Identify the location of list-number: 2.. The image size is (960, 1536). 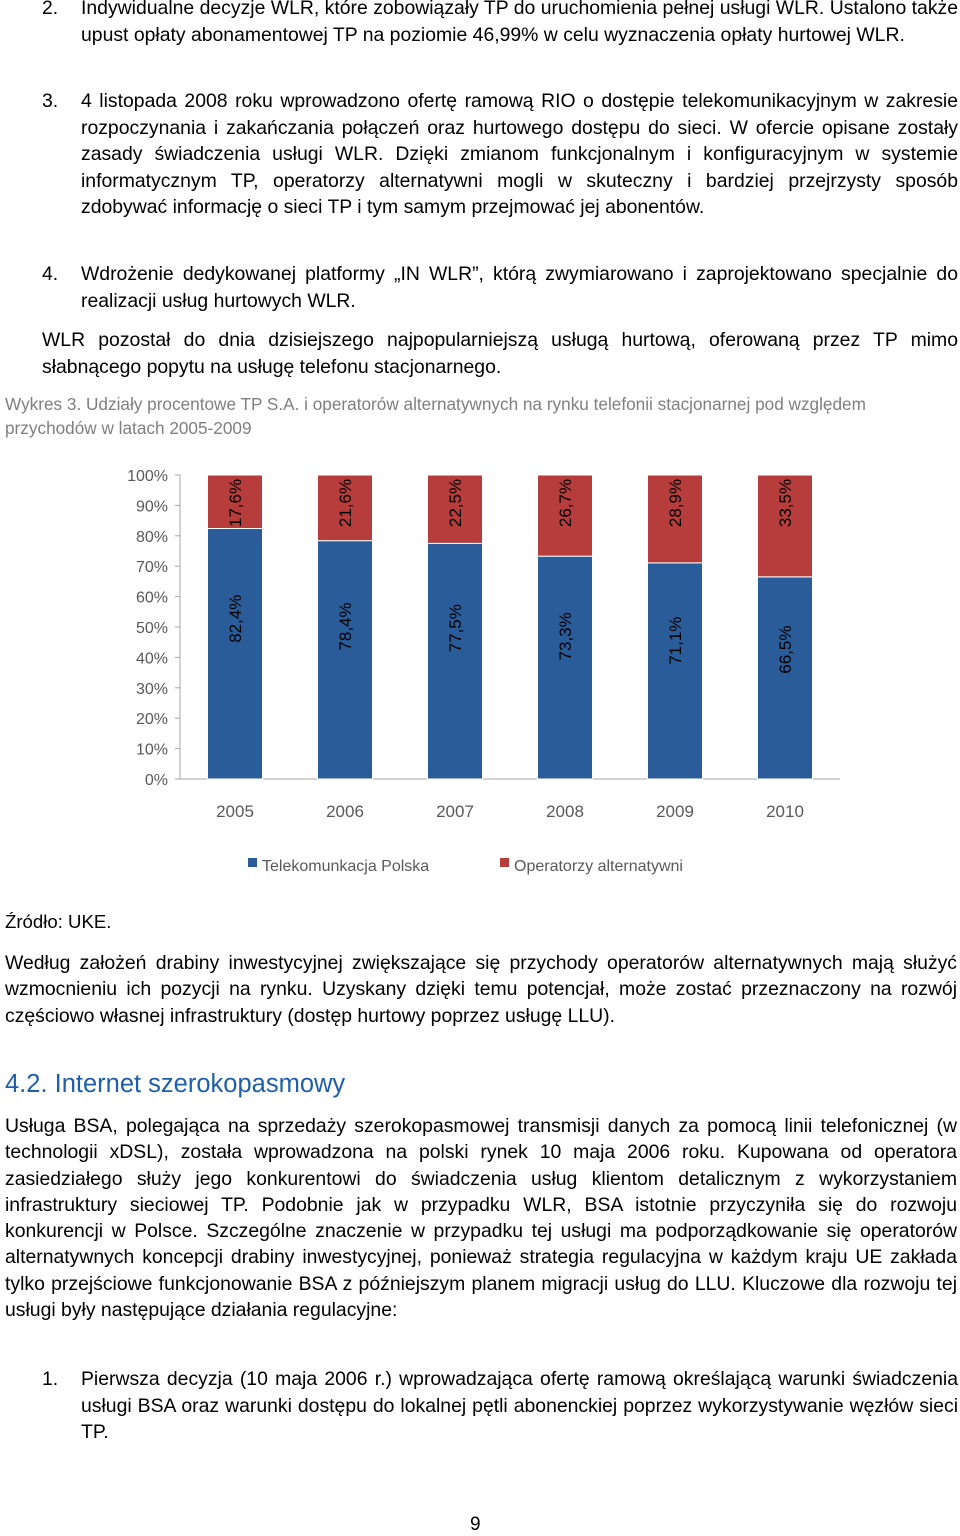
(50, 9).